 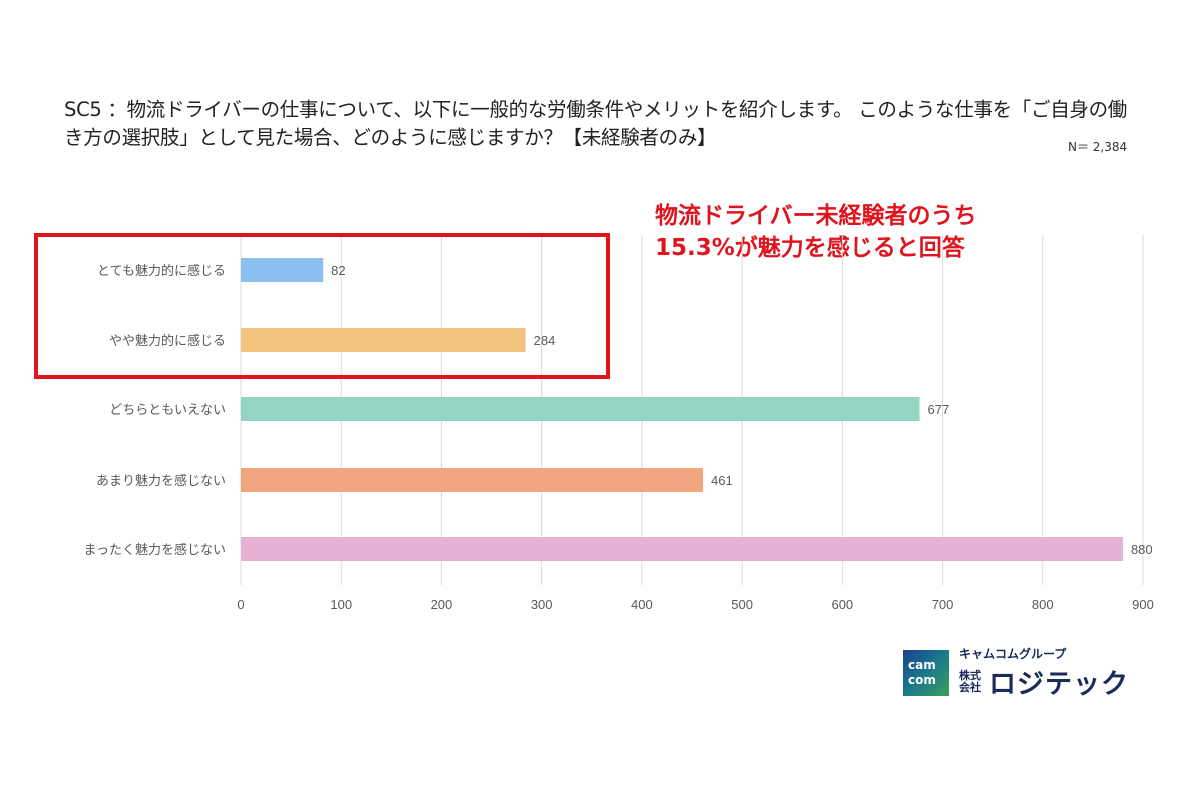 What do you see at coordinates (816, 216) in the screenshot?
I see `callout-line1: 物流ドライバー未経験者のうち` at bounding box center [816, 216].